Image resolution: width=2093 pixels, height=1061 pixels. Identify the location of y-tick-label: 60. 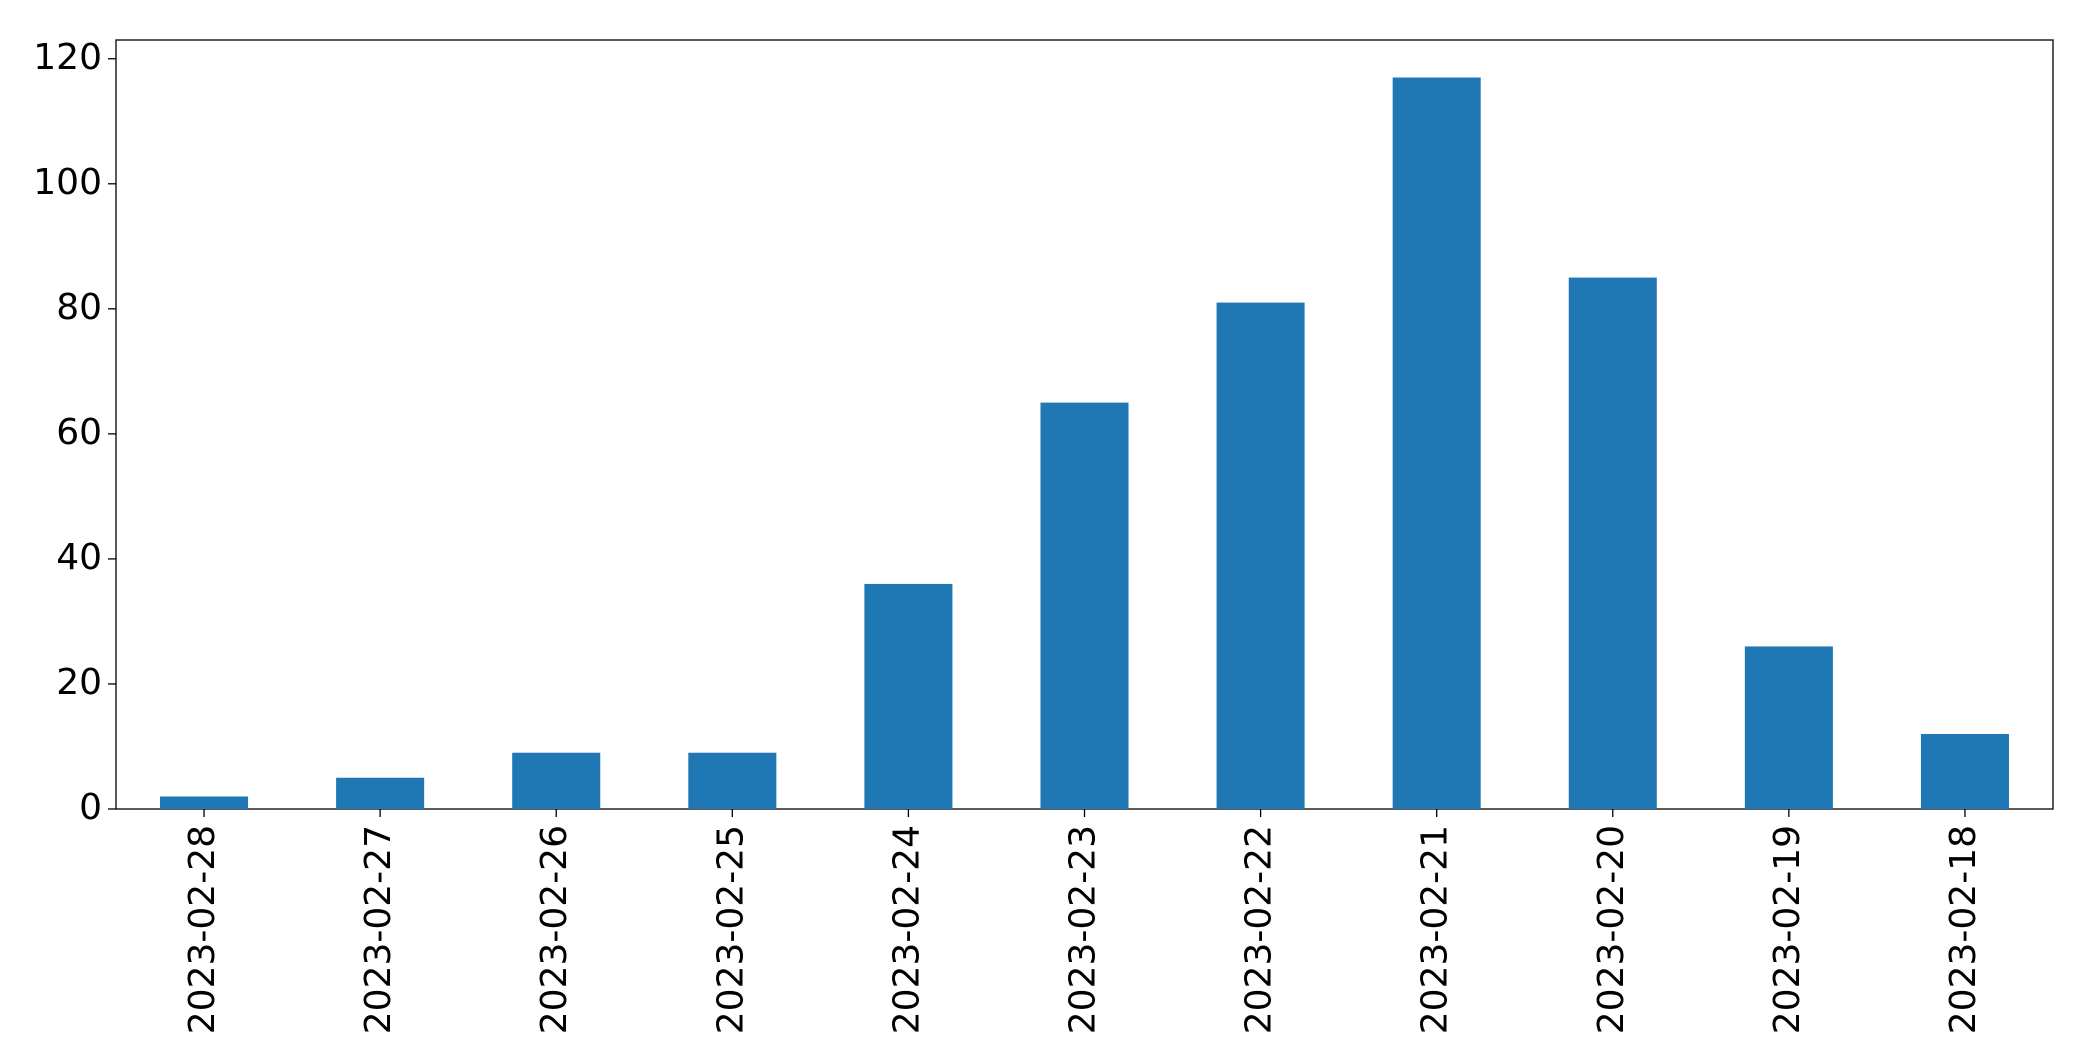
(79, 432).